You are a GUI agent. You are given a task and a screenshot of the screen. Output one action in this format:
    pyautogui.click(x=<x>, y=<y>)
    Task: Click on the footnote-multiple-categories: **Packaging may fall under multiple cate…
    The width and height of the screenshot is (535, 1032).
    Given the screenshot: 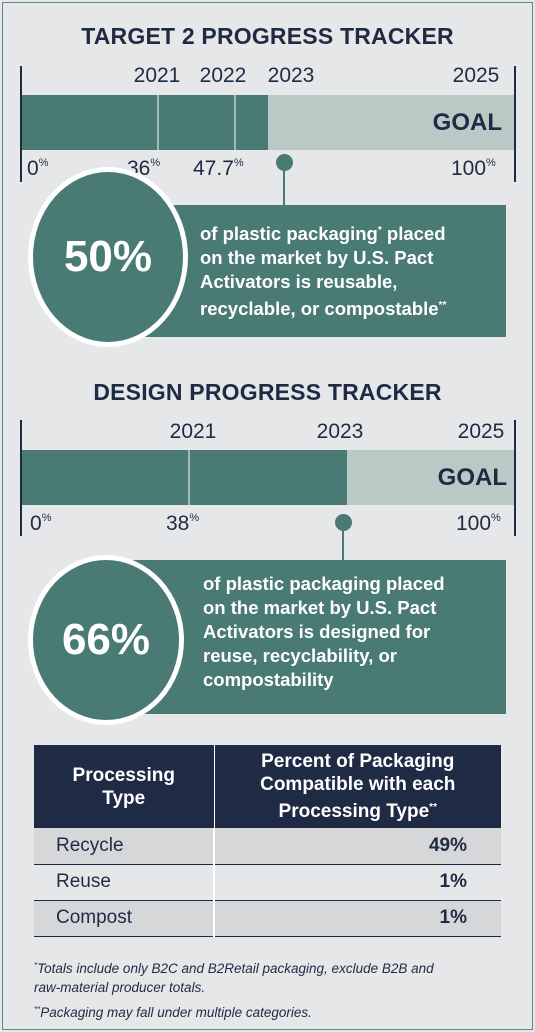 What is the action you would take?
    pyautogui.click(x=173, y=1012)
    